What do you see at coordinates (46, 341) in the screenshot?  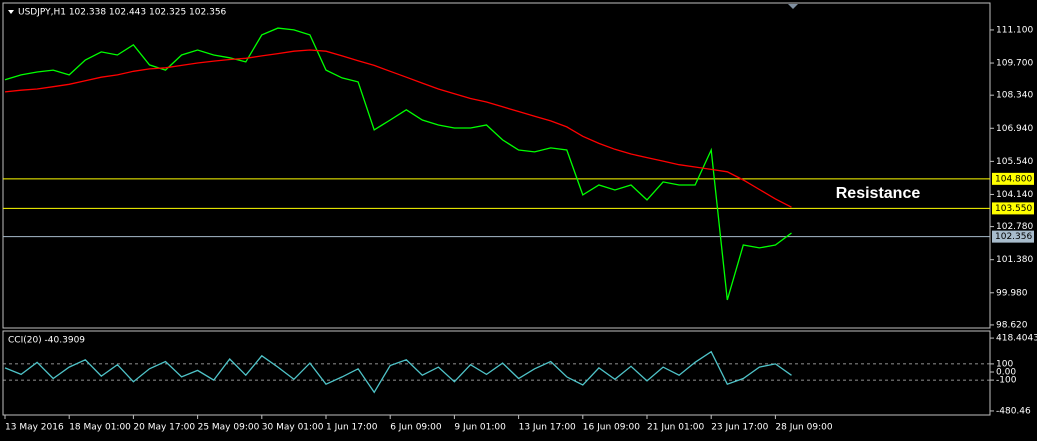 I see `cci-title: CCI(20) -40.3909` at bounding box center [46, 341].